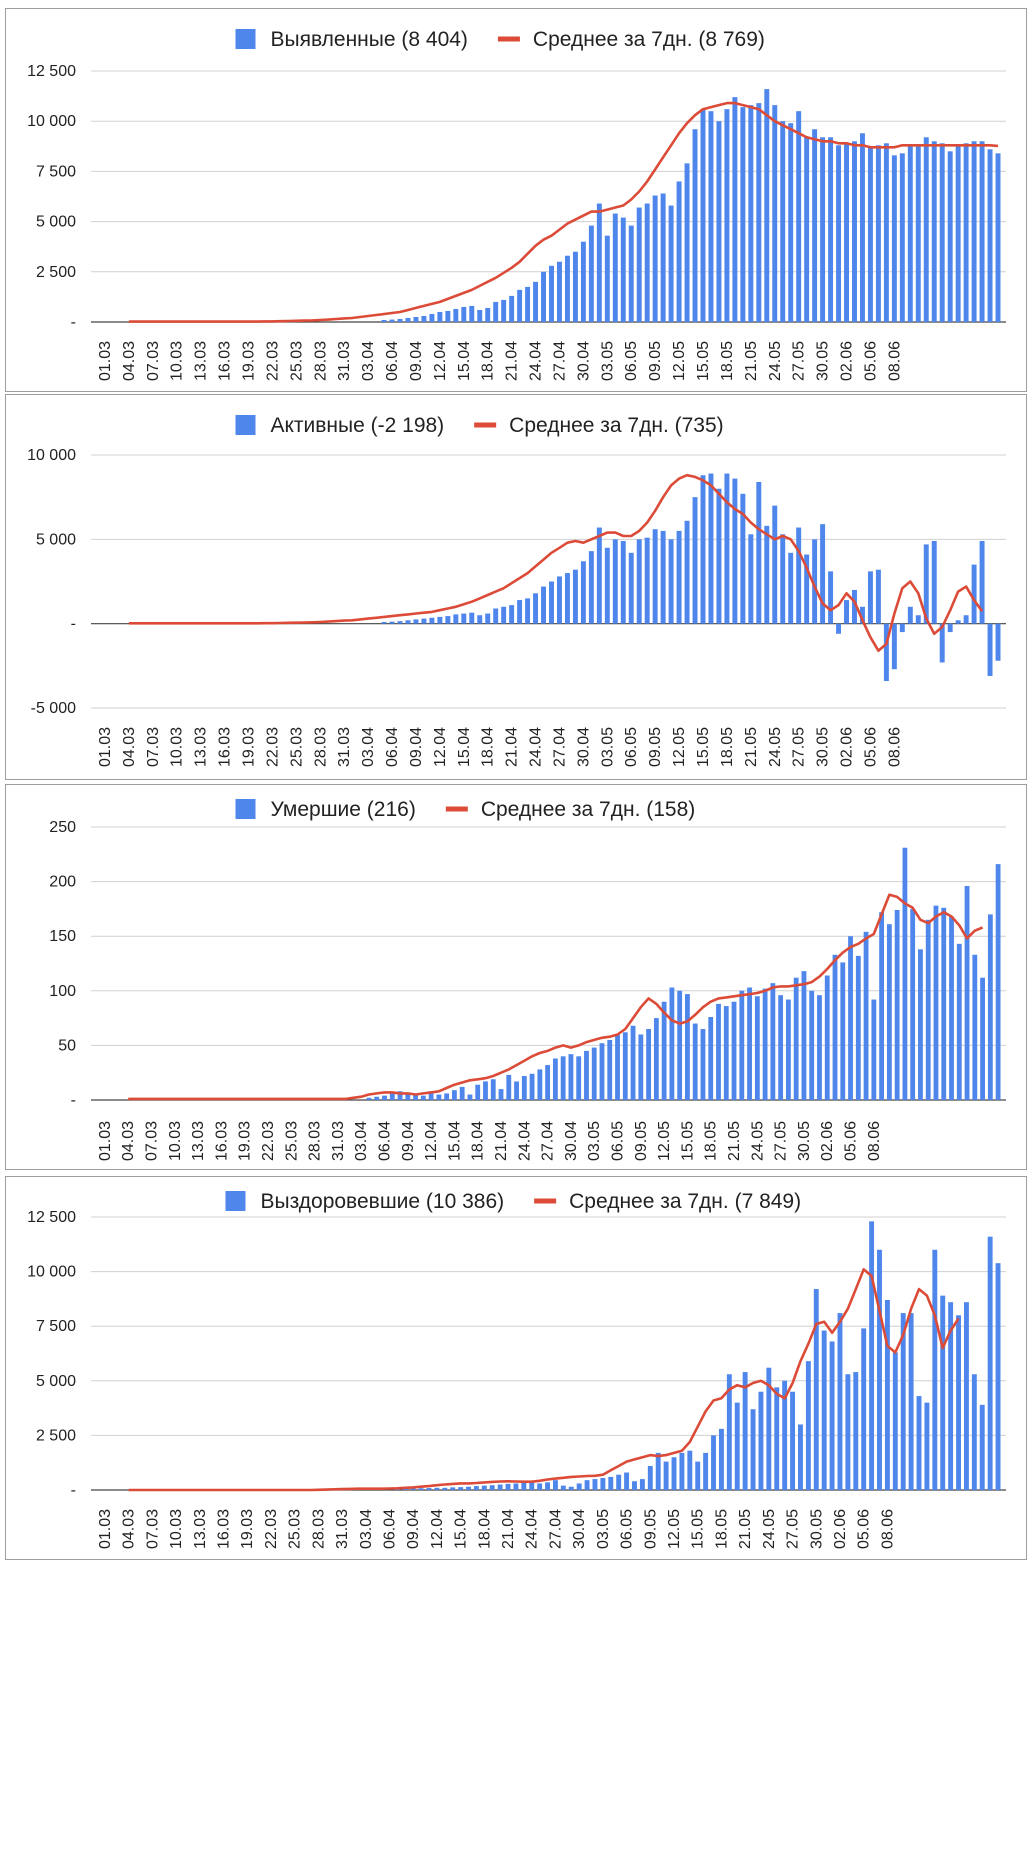 This screenshot has height=1862, width=1034. What do you see at coordinates (392, 361) in the screenshot?
I see `x-tick-label: 06.04` at bounding box center [392, 361].